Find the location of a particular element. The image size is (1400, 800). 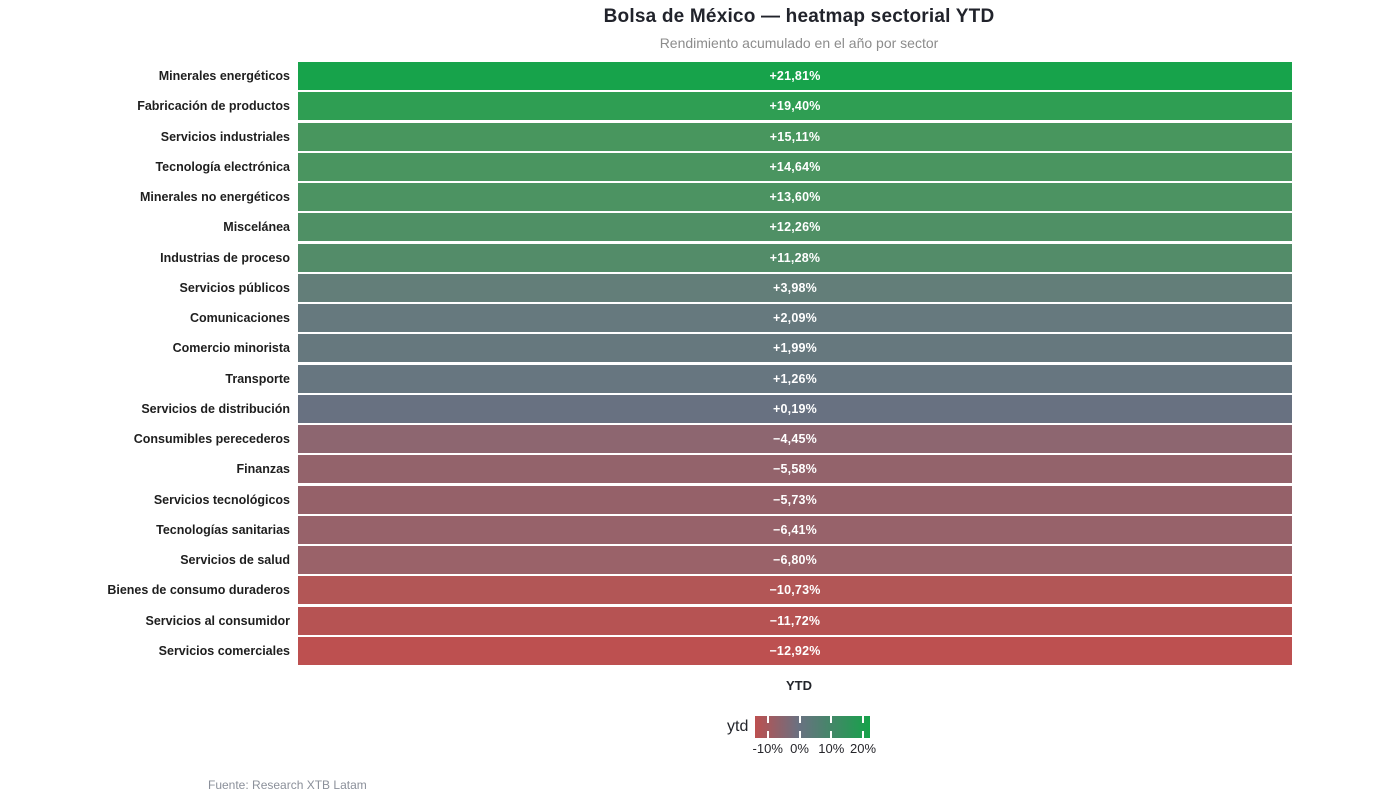

heatmap-cell: +1,99% is located at coordinates (795, 348).